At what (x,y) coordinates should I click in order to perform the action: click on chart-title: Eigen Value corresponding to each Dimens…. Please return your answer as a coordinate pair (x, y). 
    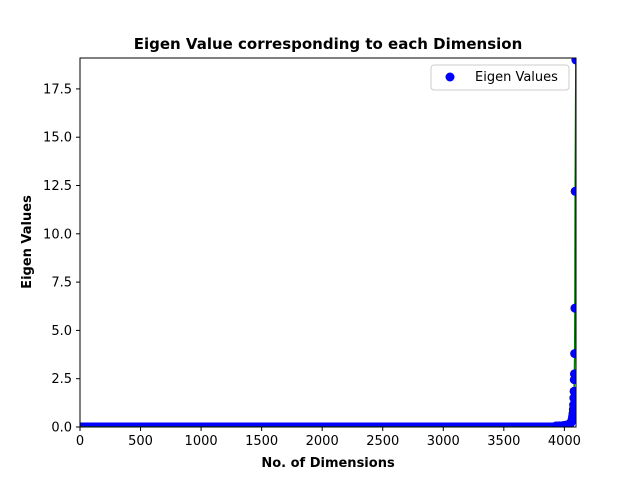
    Looking at the image, I should click on (328, 44).